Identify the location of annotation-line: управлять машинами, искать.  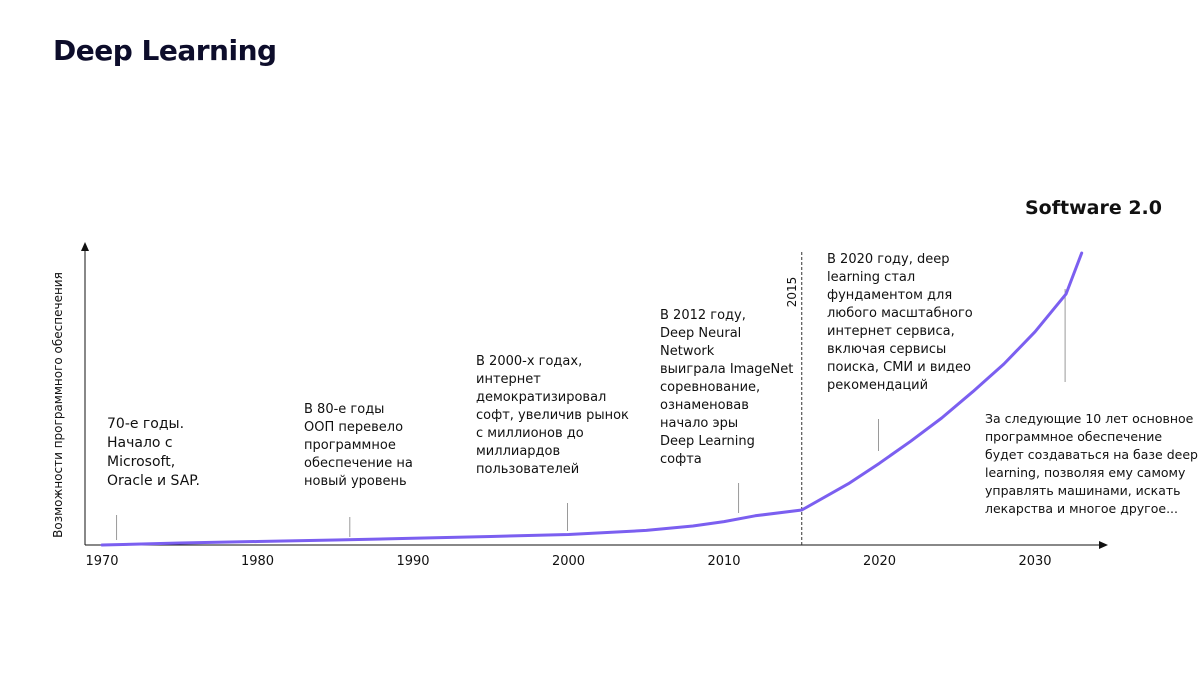
(1083, 490).